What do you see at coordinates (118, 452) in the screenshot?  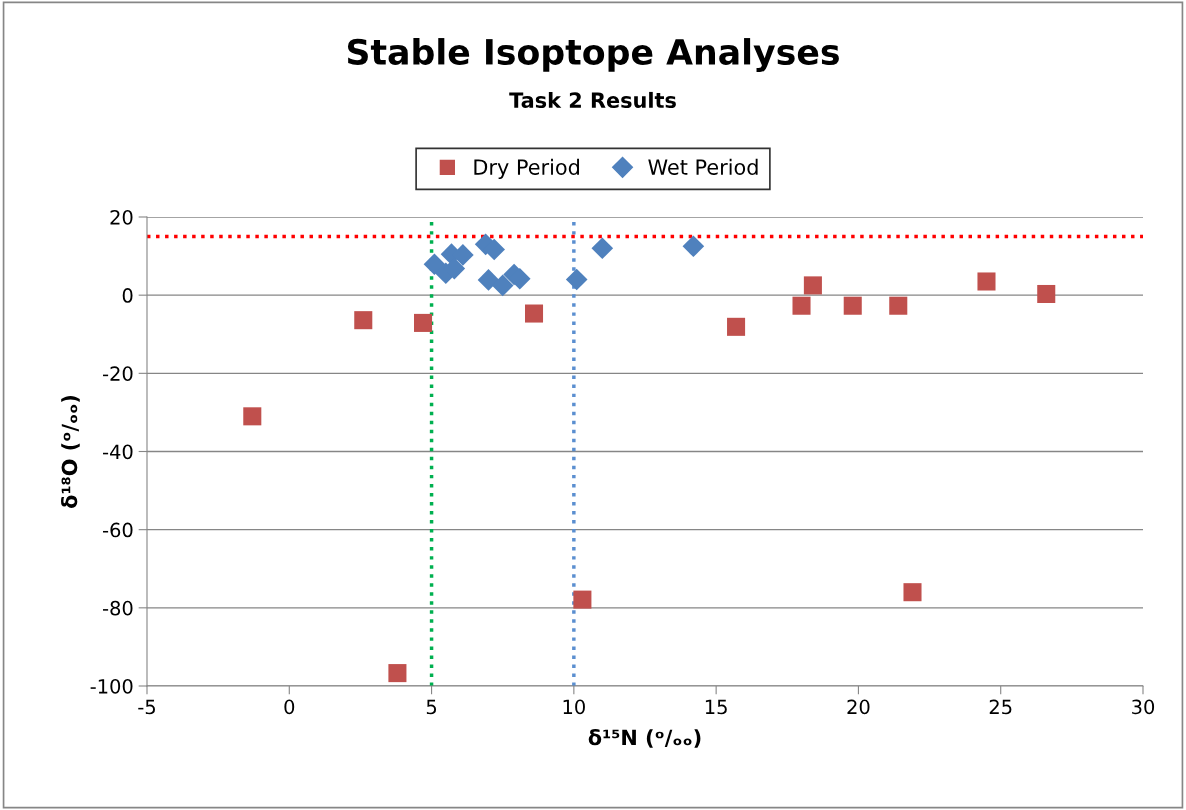 I see `y-tick-label: -40` at bounding box center [118, 452].